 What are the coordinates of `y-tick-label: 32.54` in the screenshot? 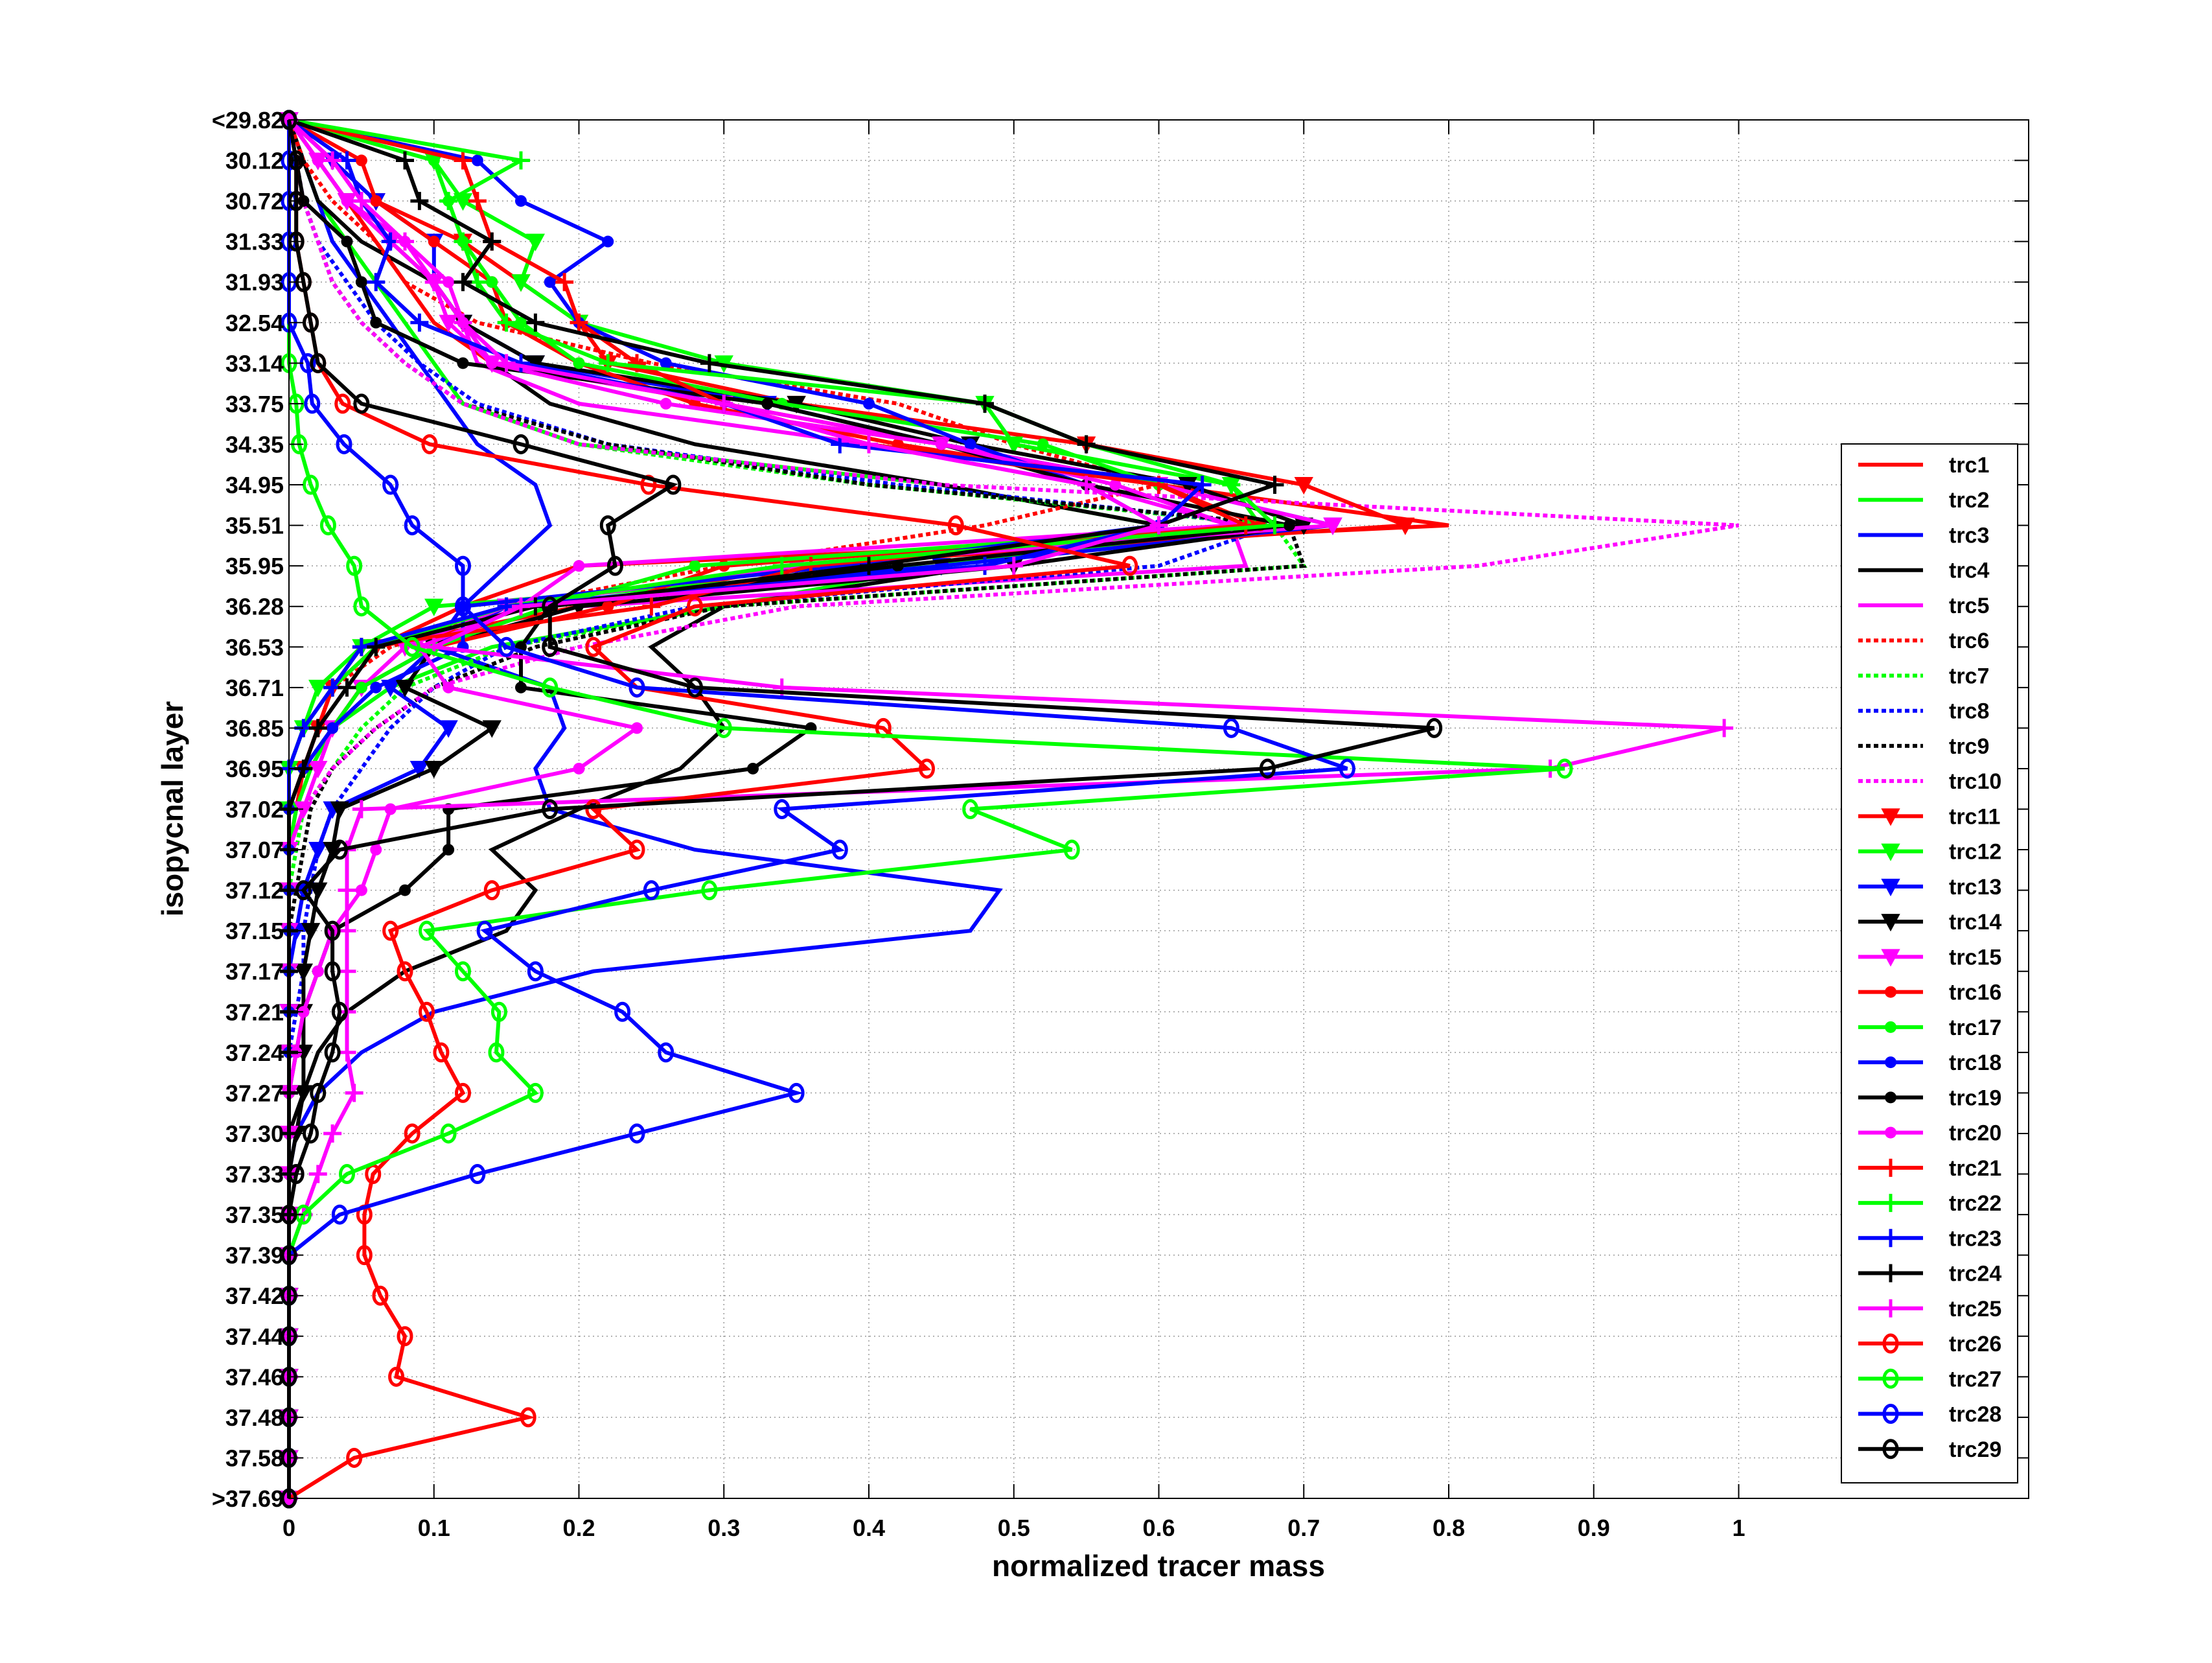 It's located at (255, 323).